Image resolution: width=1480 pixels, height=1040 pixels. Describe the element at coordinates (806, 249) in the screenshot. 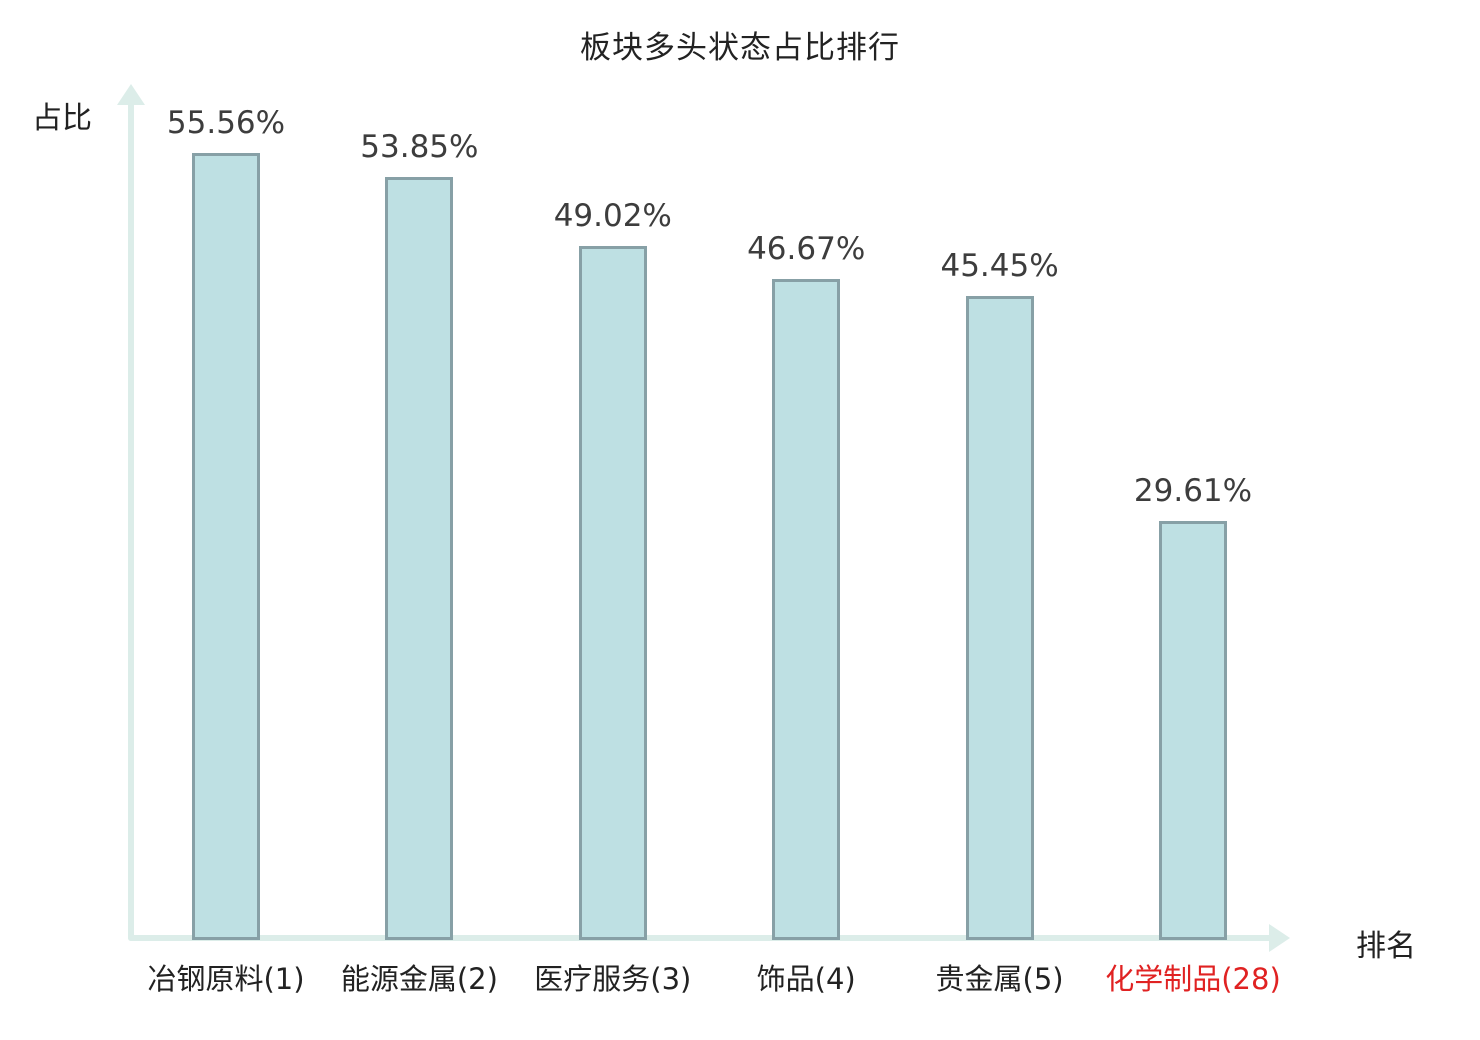

I see `bar-value-label: 46.67%` at that location.